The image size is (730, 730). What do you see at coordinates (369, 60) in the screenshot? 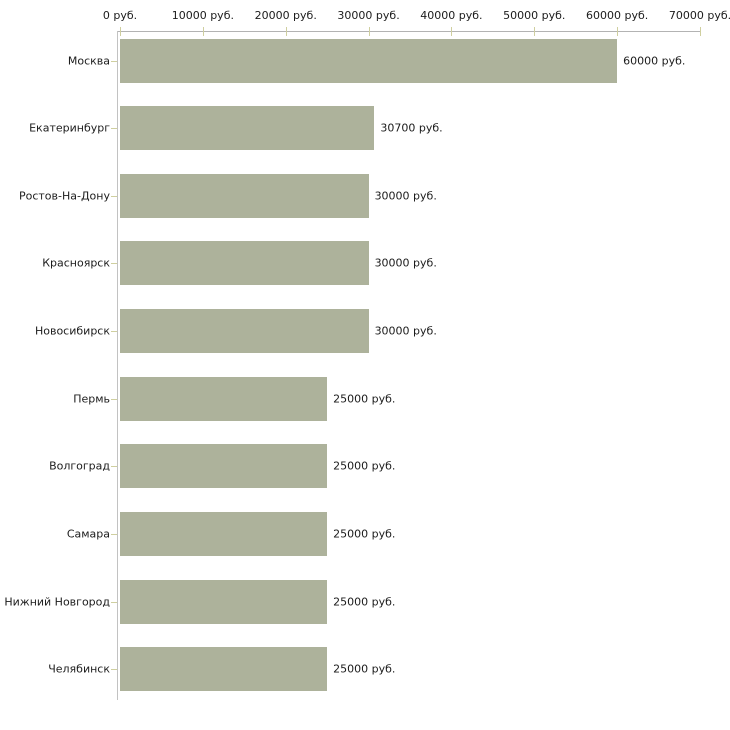
I see `bar-москва` at bounding box center [369, 60].